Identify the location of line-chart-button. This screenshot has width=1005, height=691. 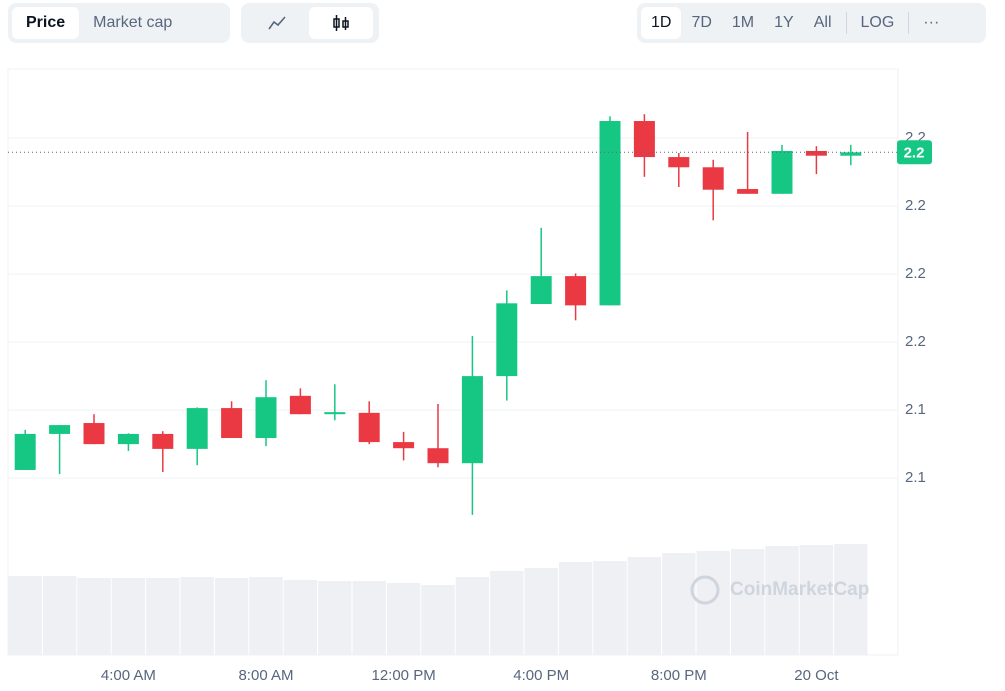
(277, 23).